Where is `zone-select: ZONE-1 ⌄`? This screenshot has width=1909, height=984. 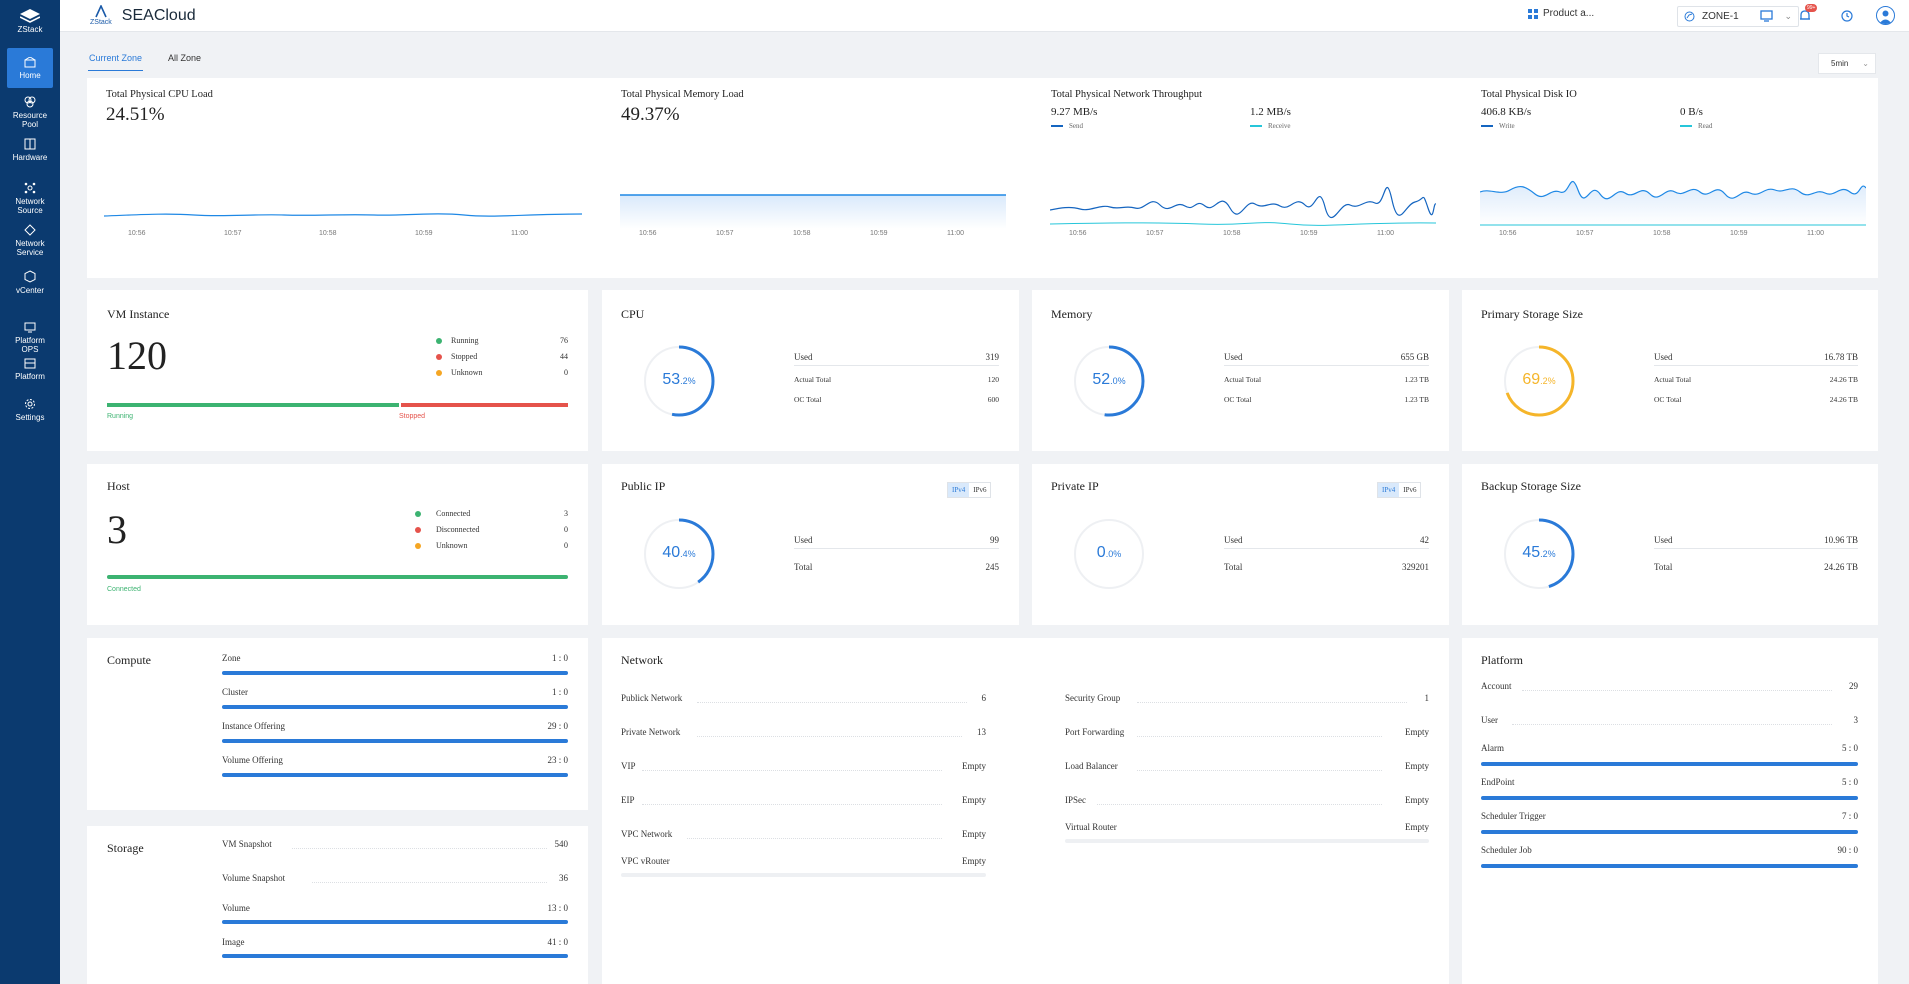
zone-select: ZONE-1 ⌄ is located at coordinates (1738, 16).